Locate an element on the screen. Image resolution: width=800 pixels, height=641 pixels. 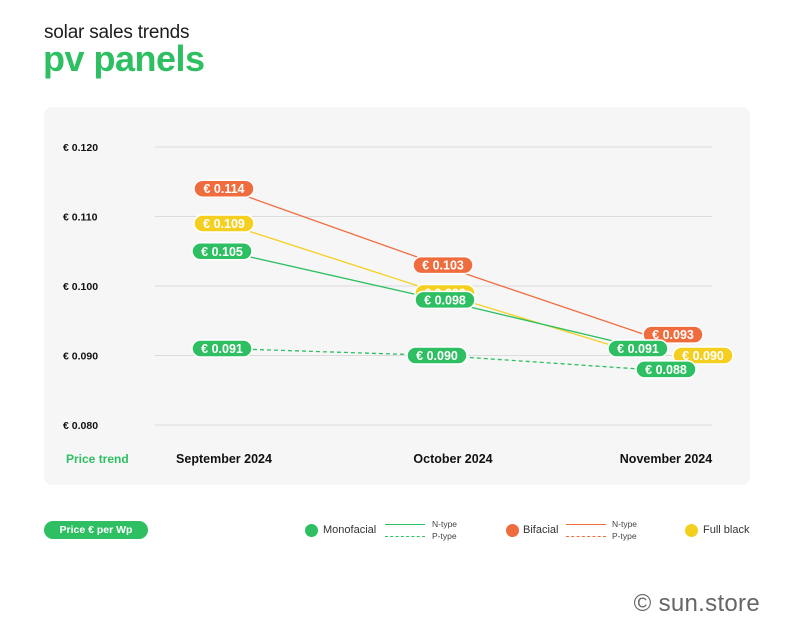
bifacial-ntype-label: N-type is located at coordinates (625, 524).